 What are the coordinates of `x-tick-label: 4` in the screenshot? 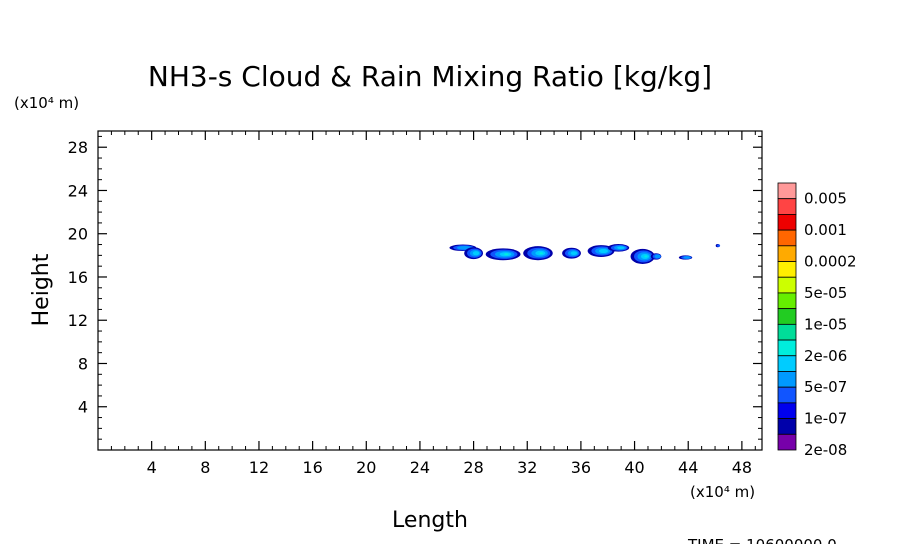 It's located at (152, 467).